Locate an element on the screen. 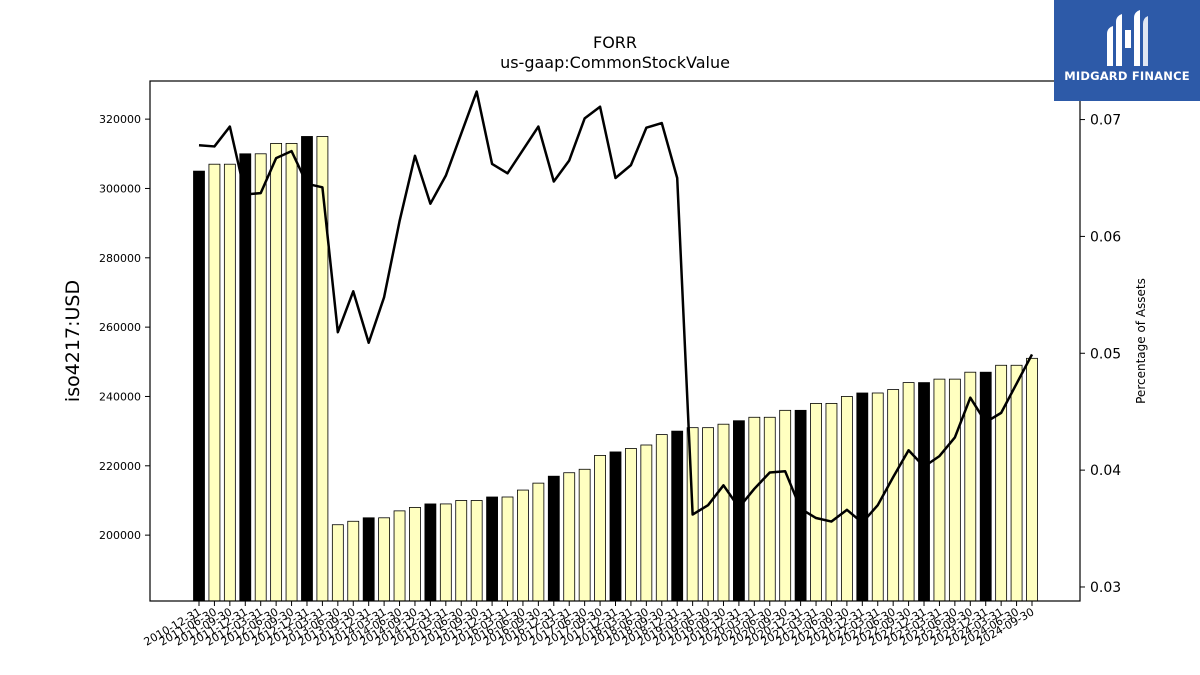  y-tick-label: 260000 is located at coordinates (120, 327).